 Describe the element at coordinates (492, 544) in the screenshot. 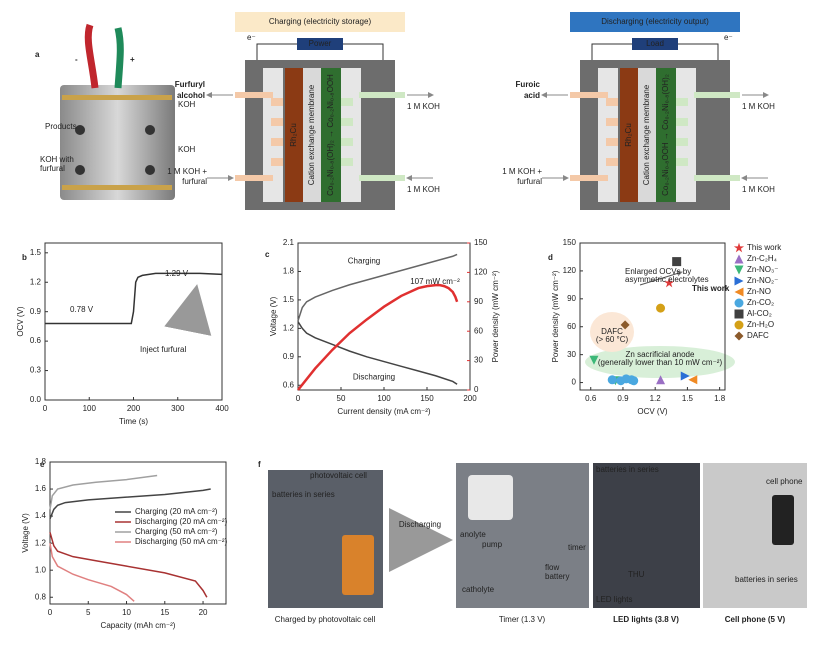

I see `photo-label: pump` at that location.